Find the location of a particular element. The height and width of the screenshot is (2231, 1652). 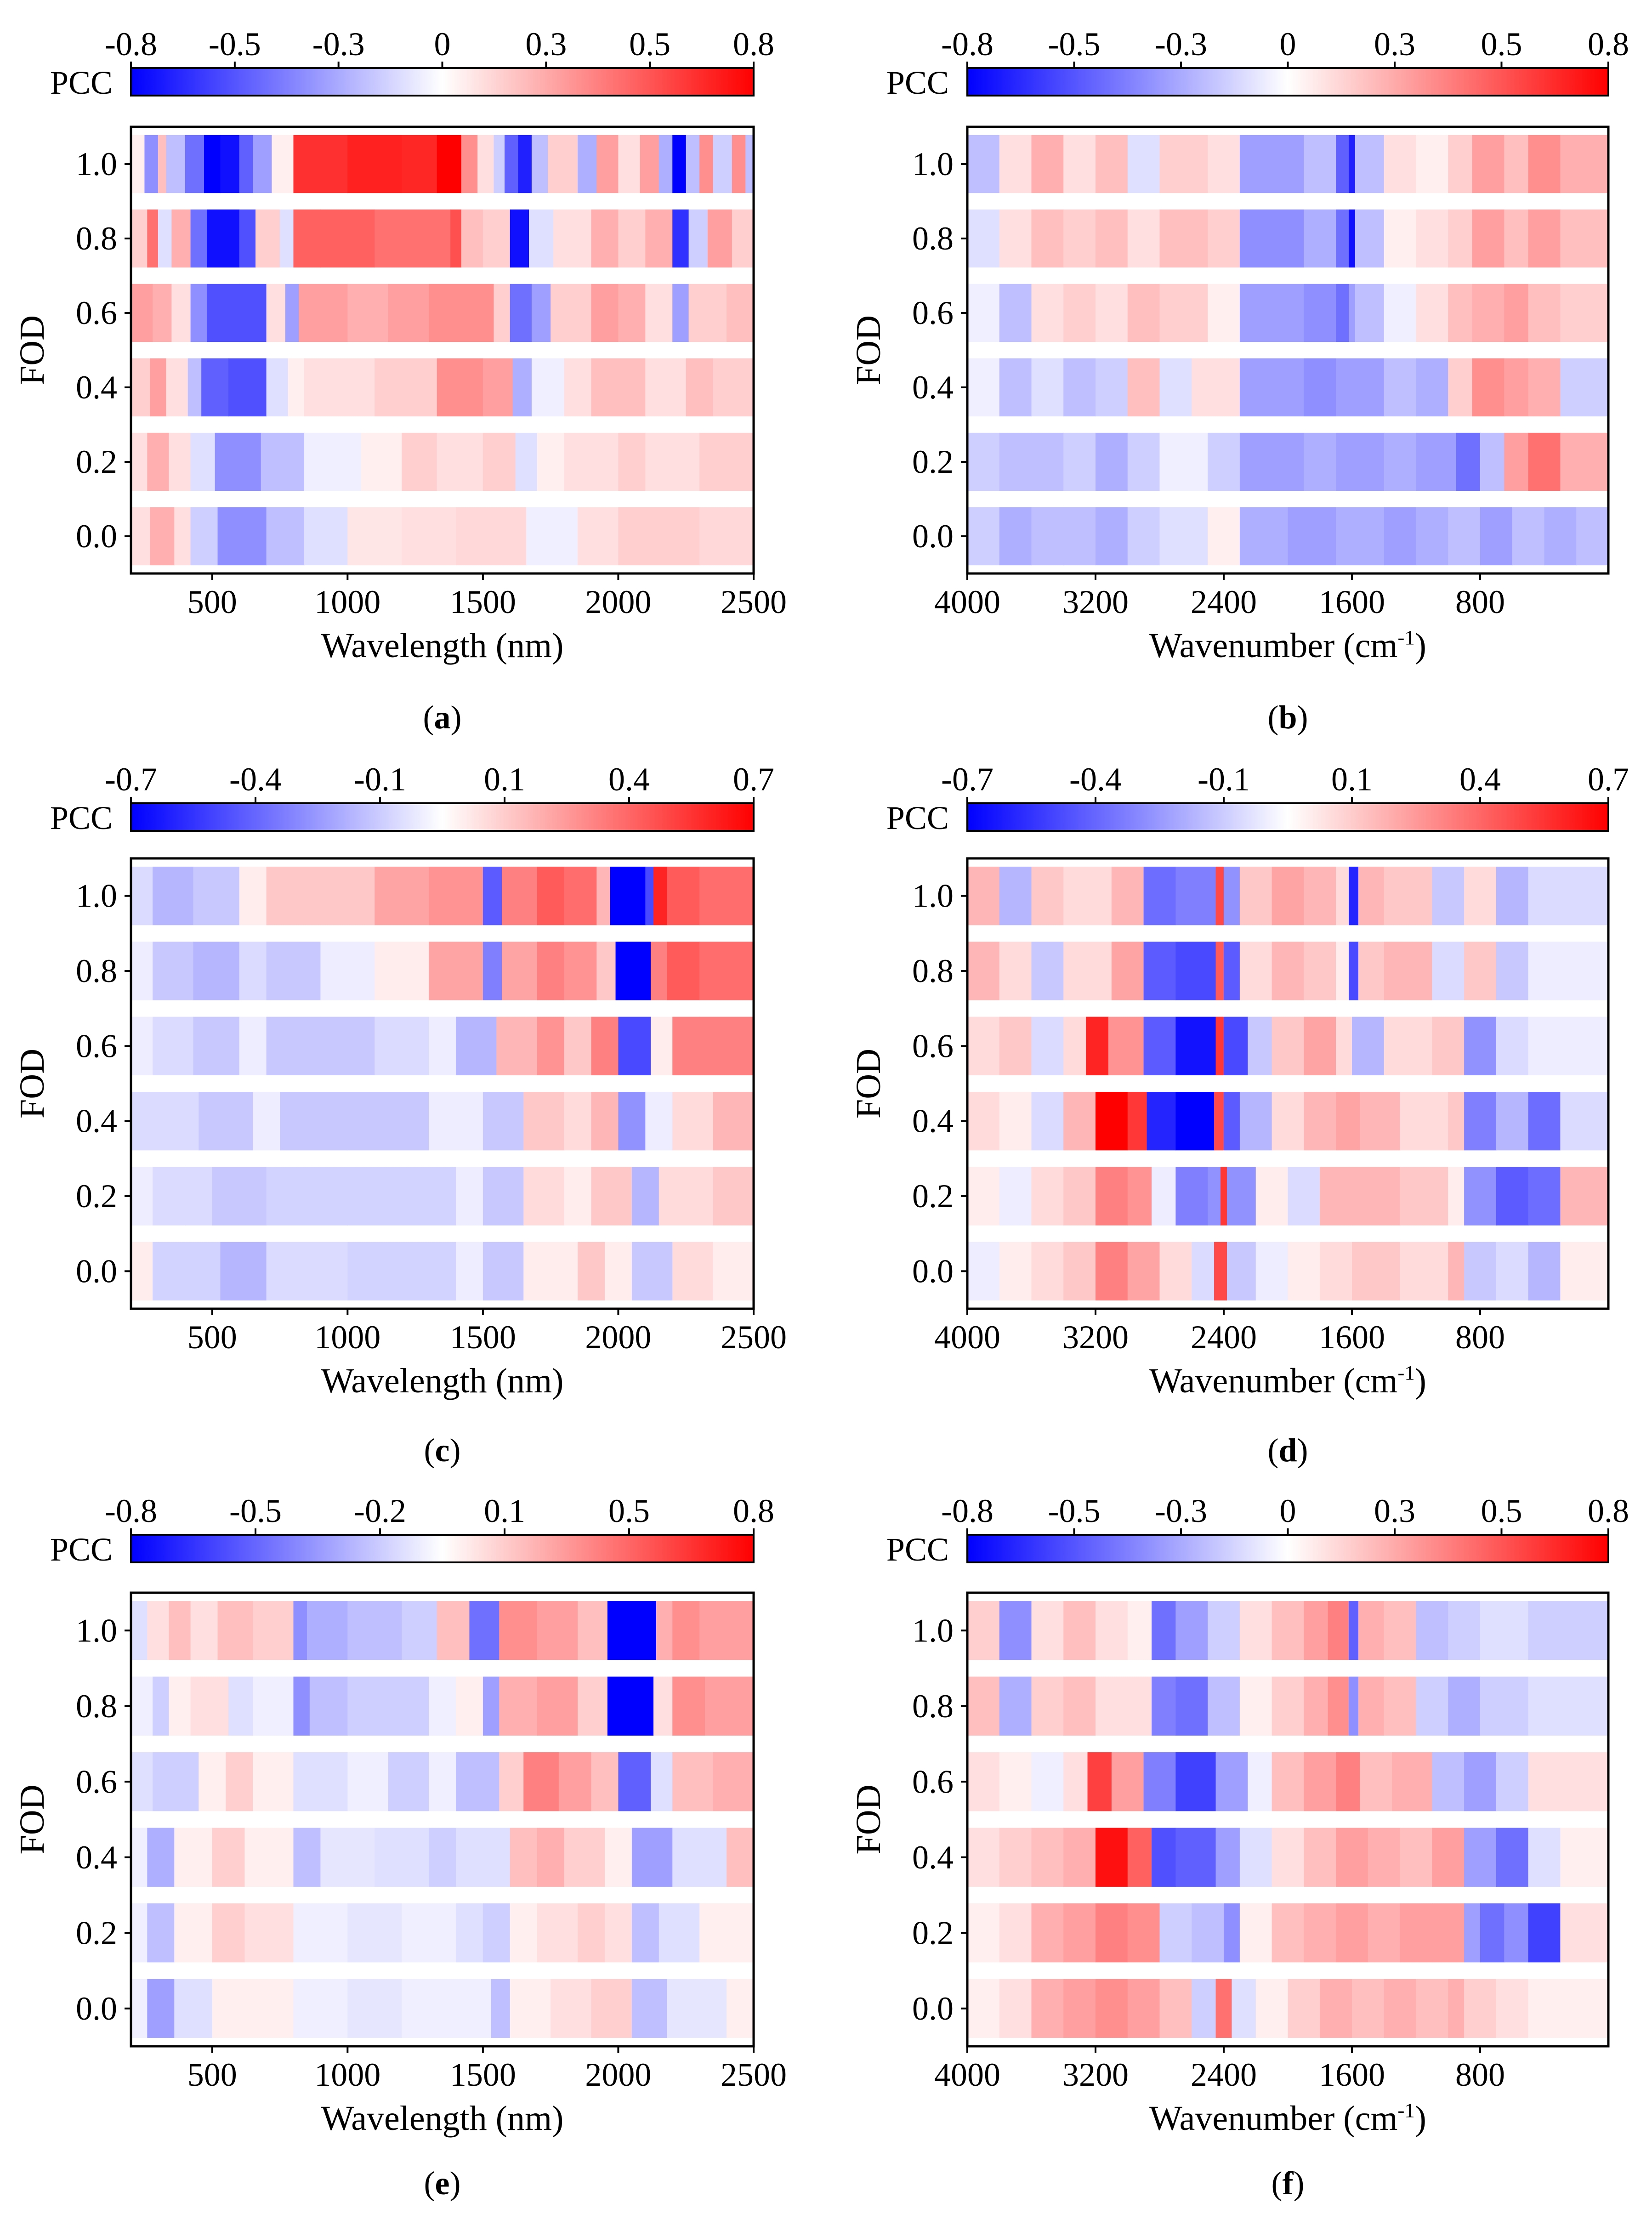

y-tick-label: 0.2 is located at coordinates (96, 461).